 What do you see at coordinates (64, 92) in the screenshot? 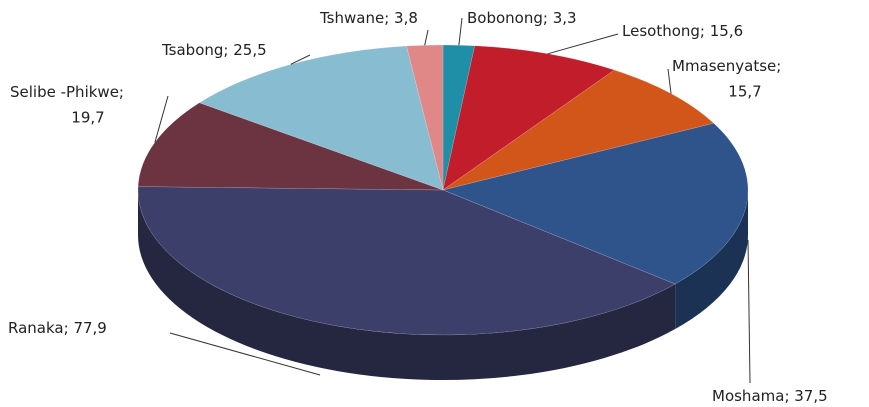
I see `category-label: Selibe -Phikwe` at bounding box center [64, 92].